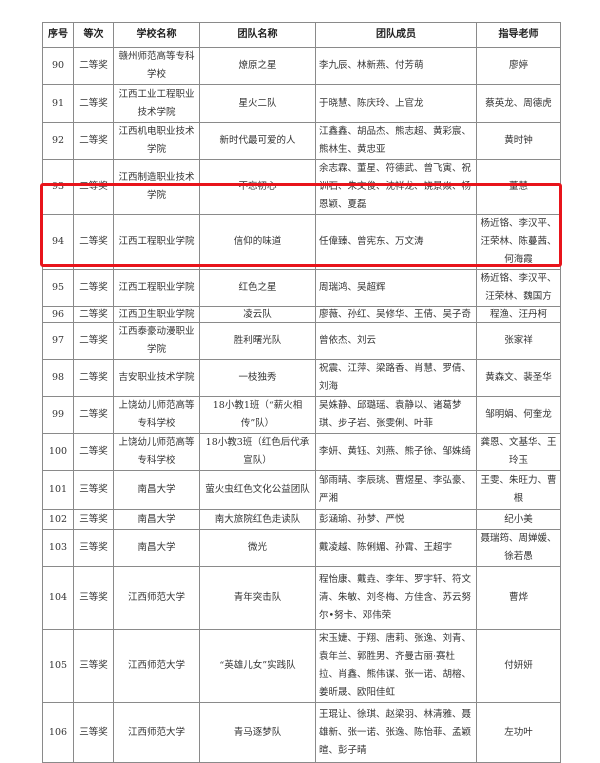 This screenshot has width=600, height=763. What do you see at coordinates (518, 415) in the screenshot?
I see `cell-teacher: 邹明娟、何奎龙` at bounding box center [518, 415].